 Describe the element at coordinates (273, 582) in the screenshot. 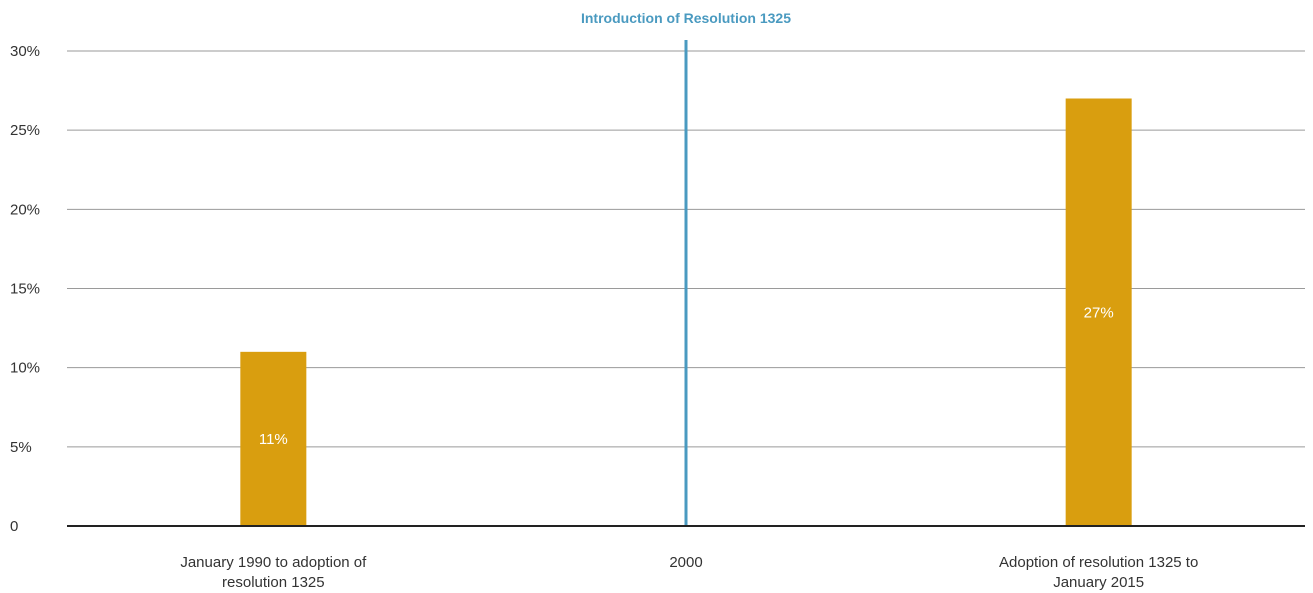

I see `x-category-label: resolution 1325` at that location.